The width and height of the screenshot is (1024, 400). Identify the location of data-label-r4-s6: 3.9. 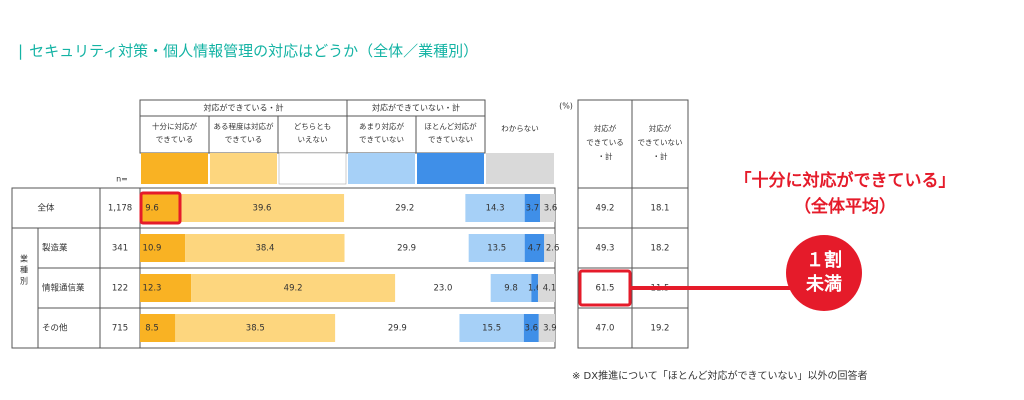
(550, 329).